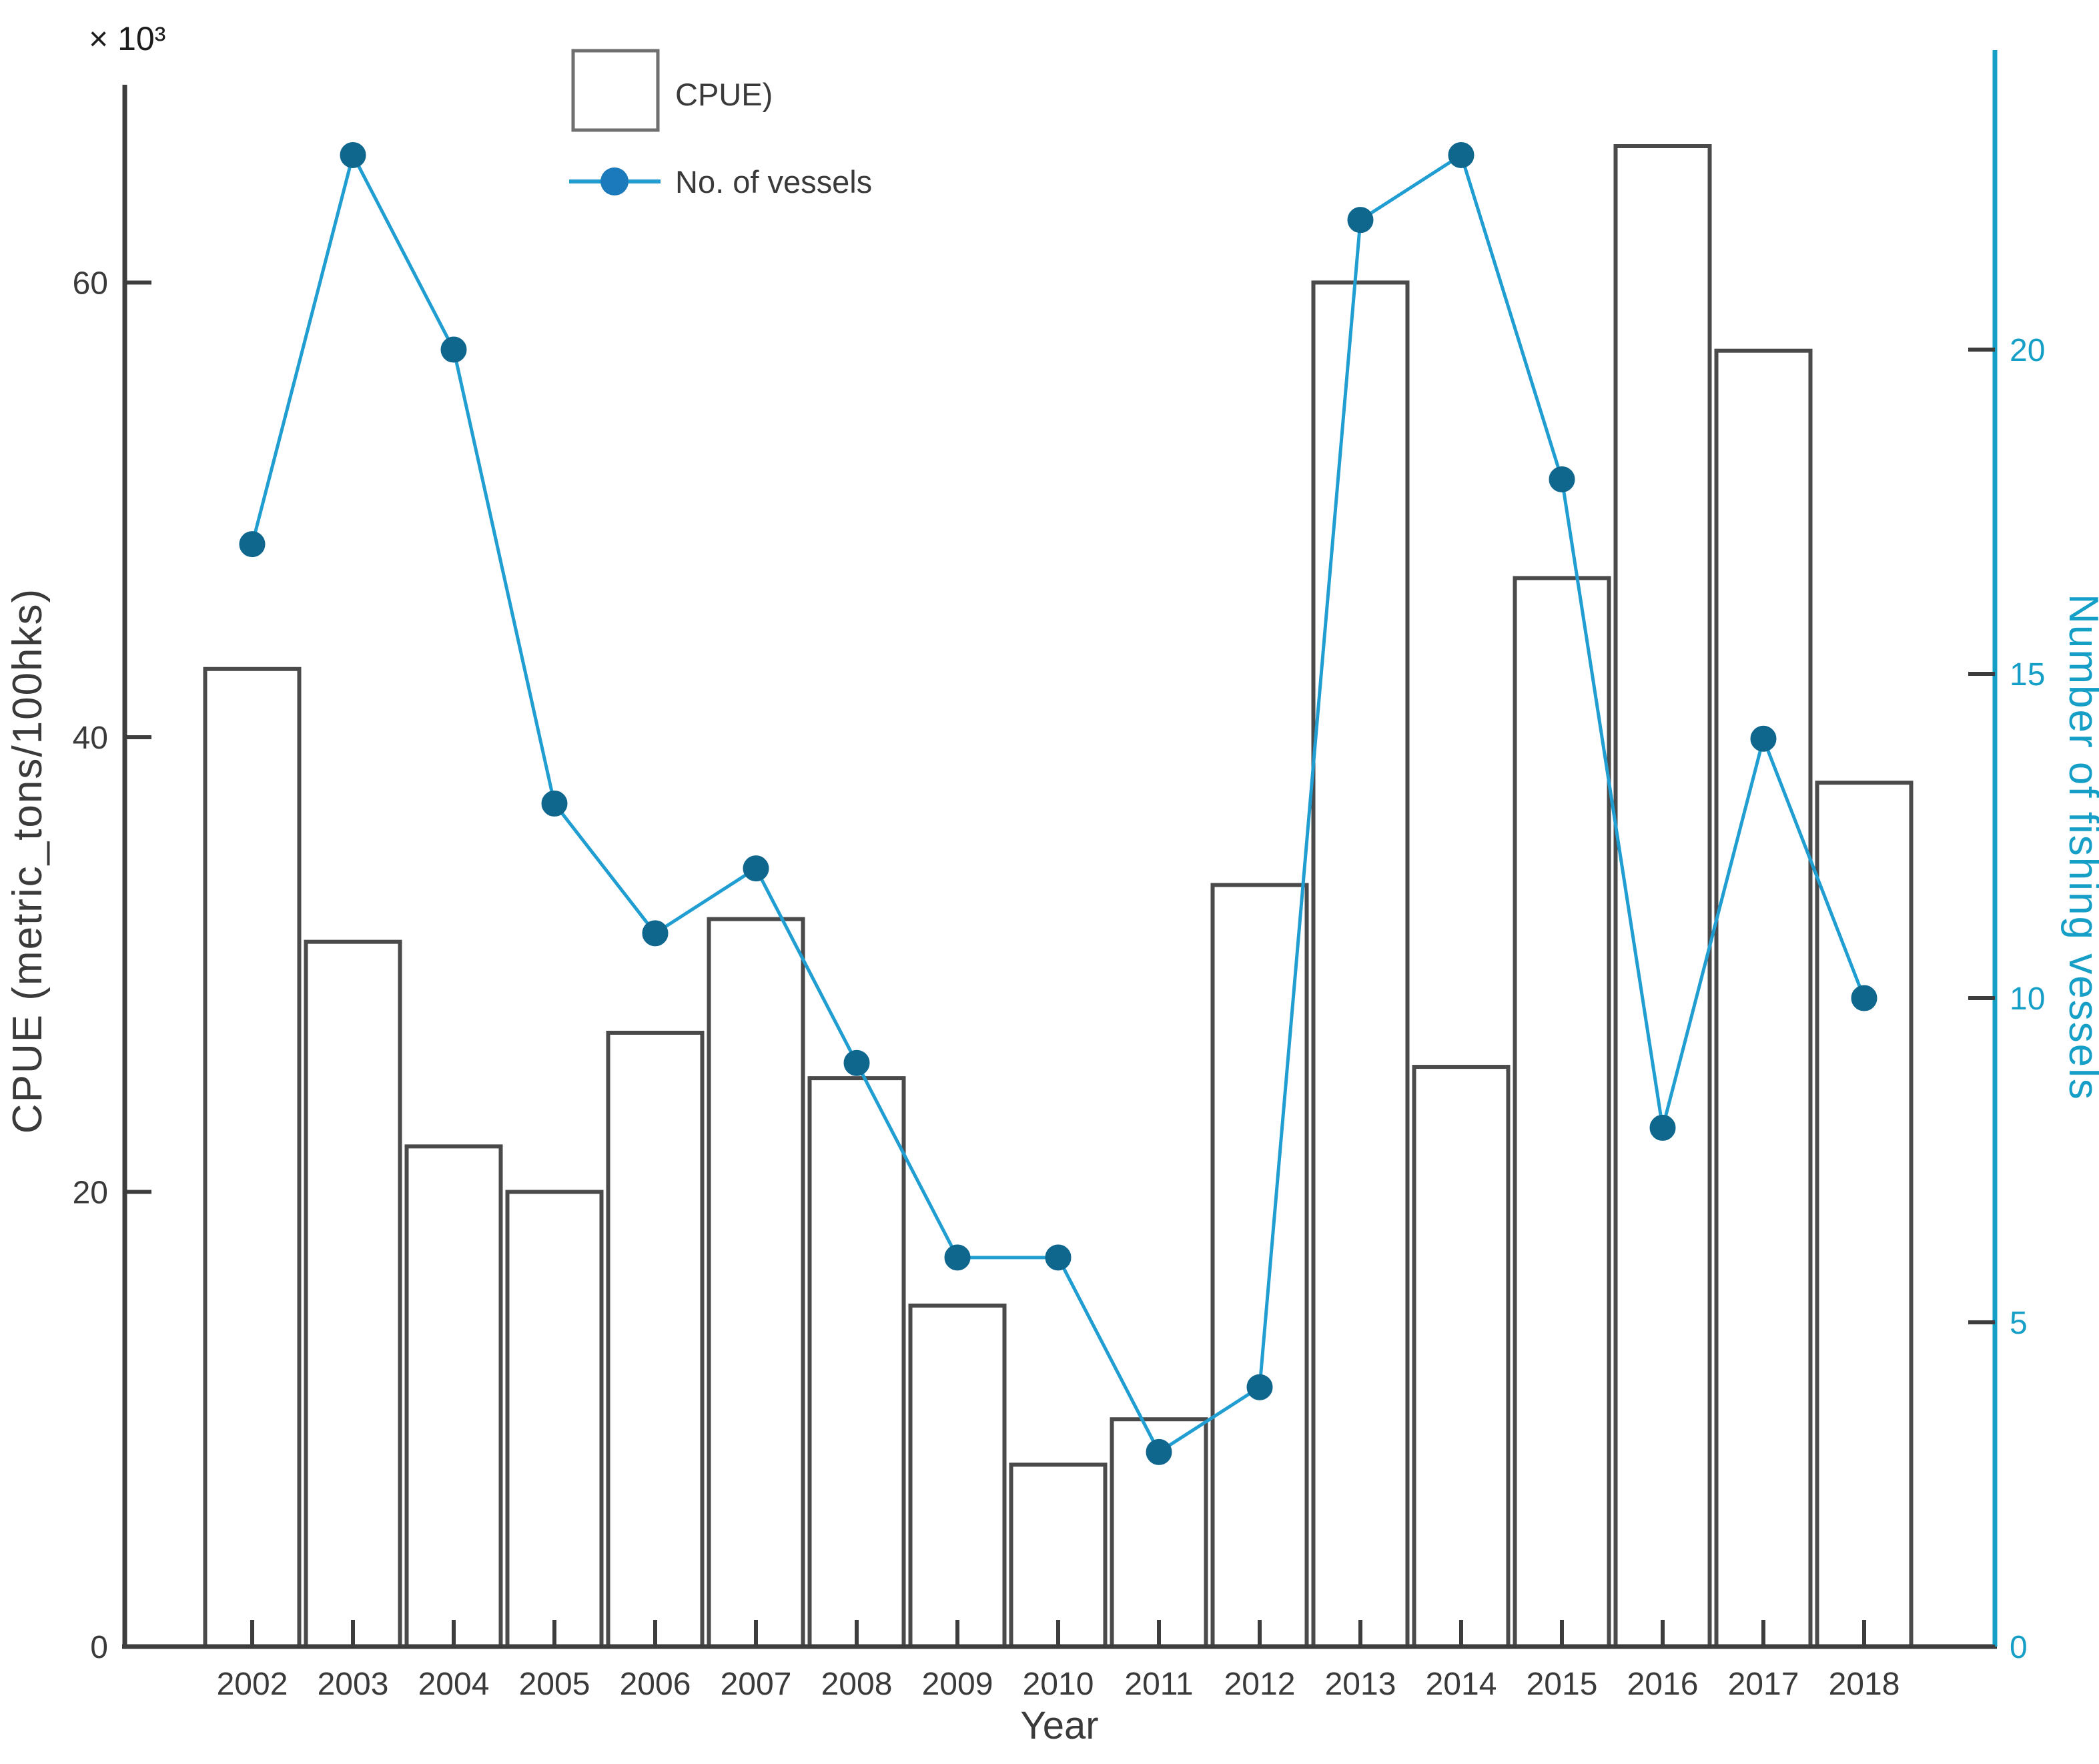 The height and width of the screenshot is (1764, 2099). What do you see at coordinates (1562, 1112) in the screenshot?
I see `bar-2015` at bounding box center [1562, 1112].